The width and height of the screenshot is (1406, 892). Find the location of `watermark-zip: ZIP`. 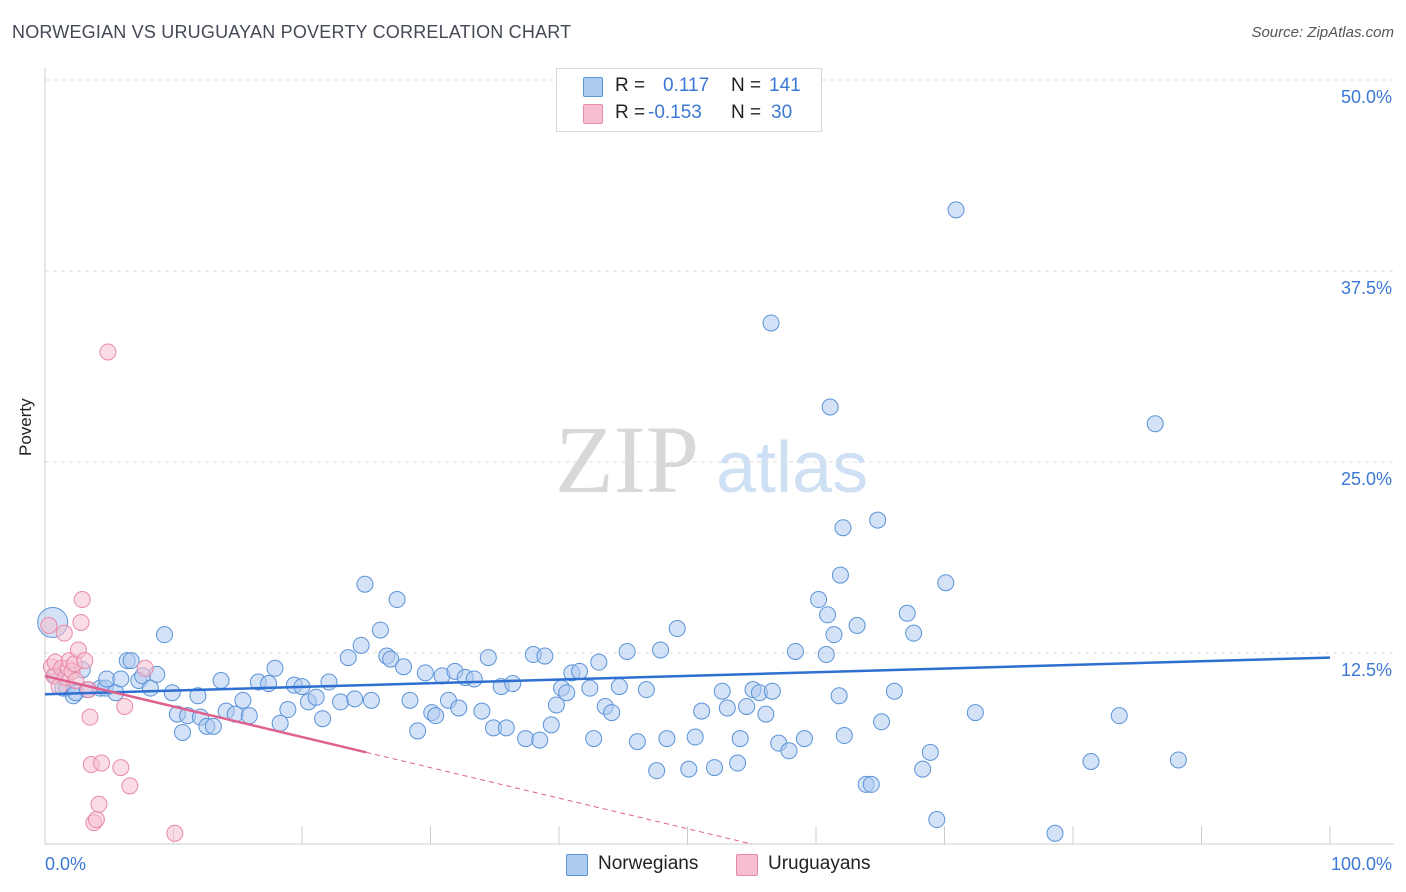

watermark-zip: ZIP is located at coordinates (627, 459).